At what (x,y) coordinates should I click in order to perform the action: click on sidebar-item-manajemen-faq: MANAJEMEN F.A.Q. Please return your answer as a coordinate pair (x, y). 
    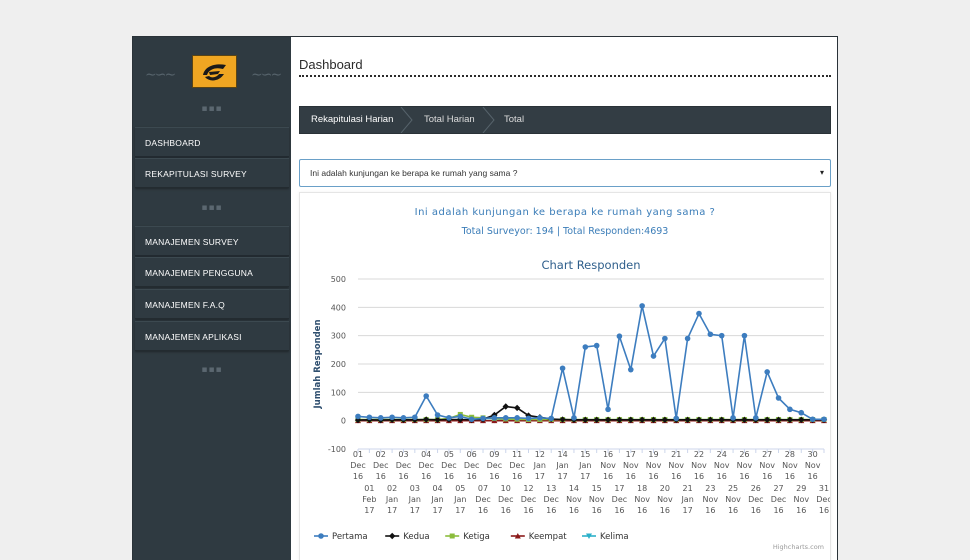
    Looking at the image, I should click on (212, 304).